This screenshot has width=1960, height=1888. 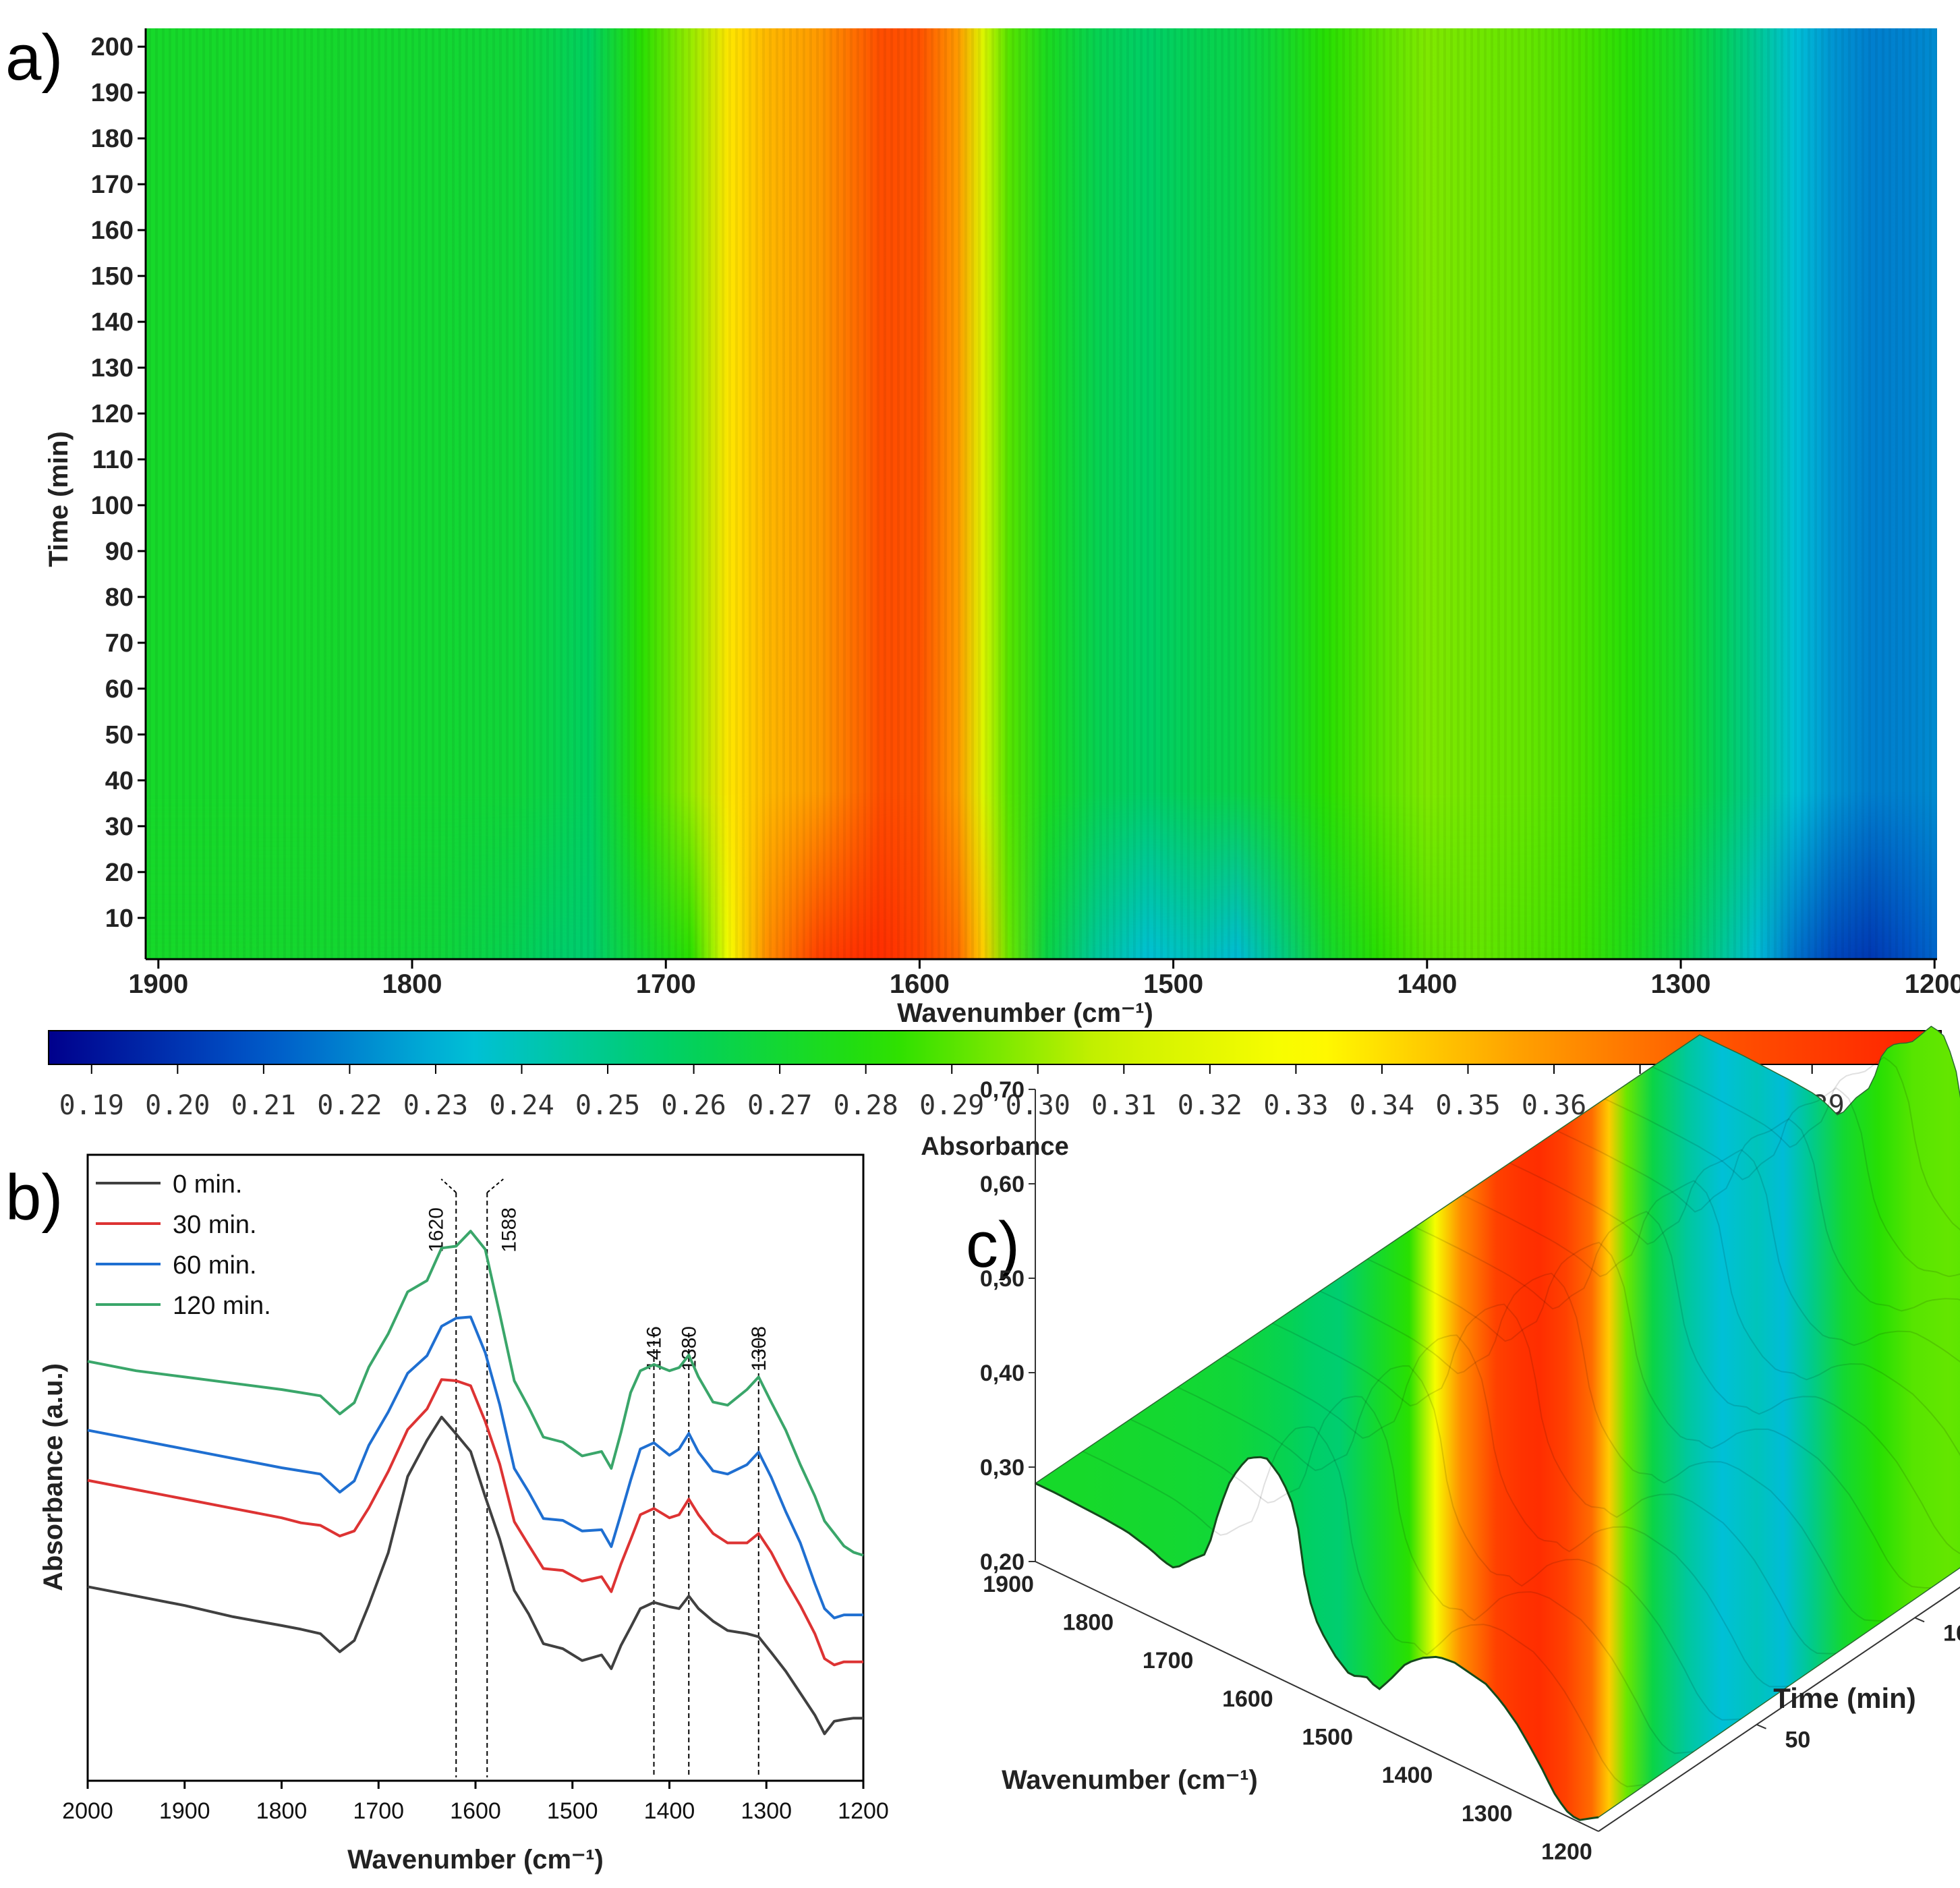 I want to click on surface-z-tick-label: 0,50, so click(x=1002, y=1279).